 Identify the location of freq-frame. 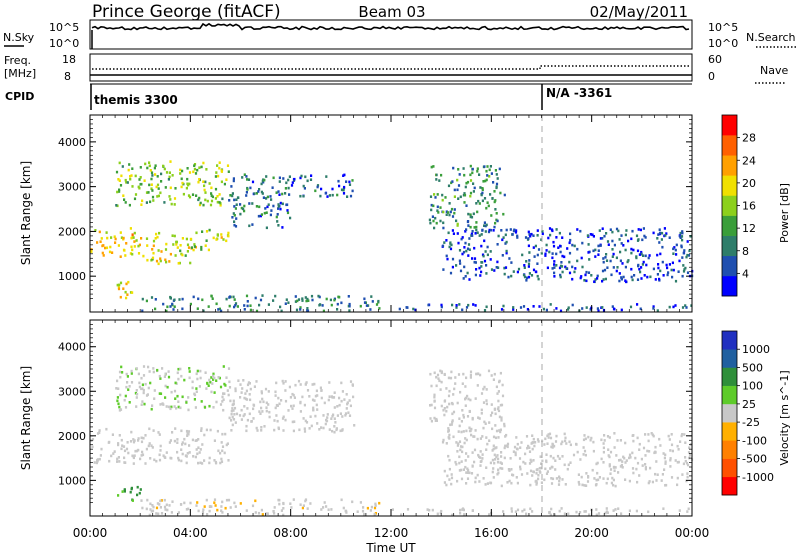
(391, 67).